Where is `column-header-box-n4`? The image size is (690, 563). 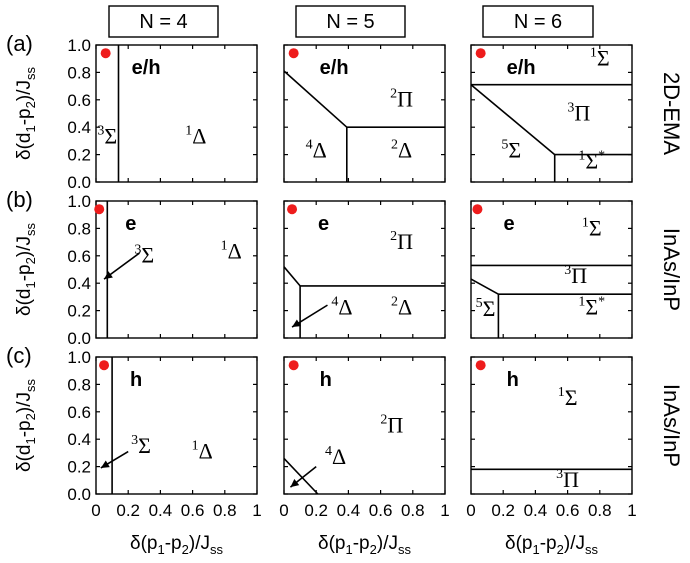 column-header-box-n4 is located at coordinates (163, 21).